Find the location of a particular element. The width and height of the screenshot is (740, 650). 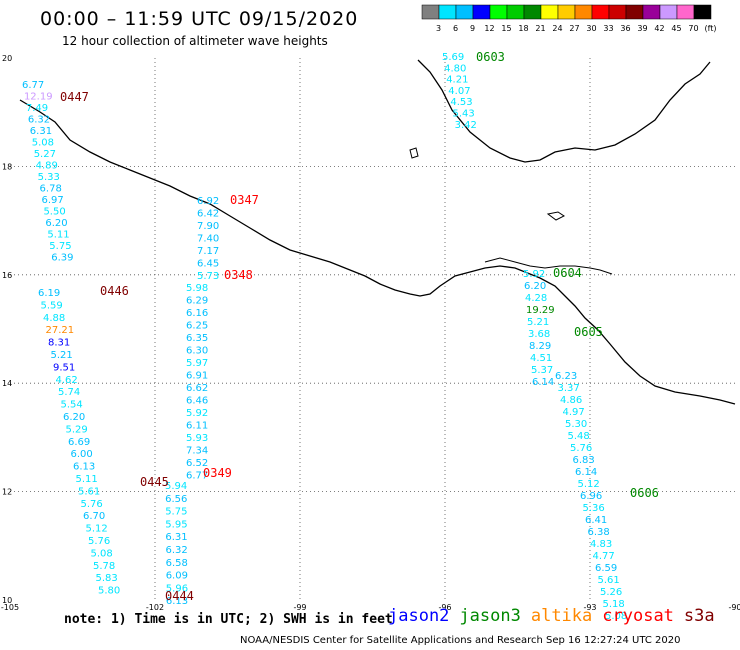

wave-height-value: 5.27 is located at coordinates (45, 154).